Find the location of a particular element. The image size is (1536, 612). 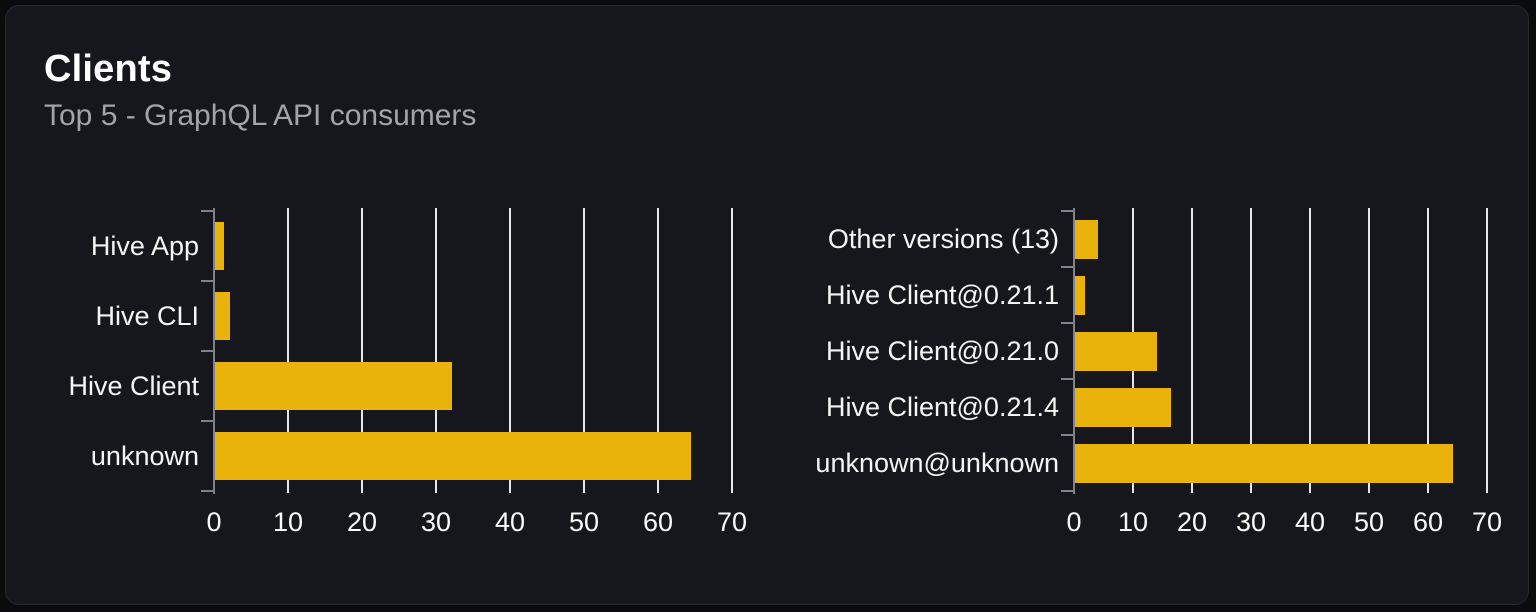

category-label: unknown is located at coordinates (144, 455).